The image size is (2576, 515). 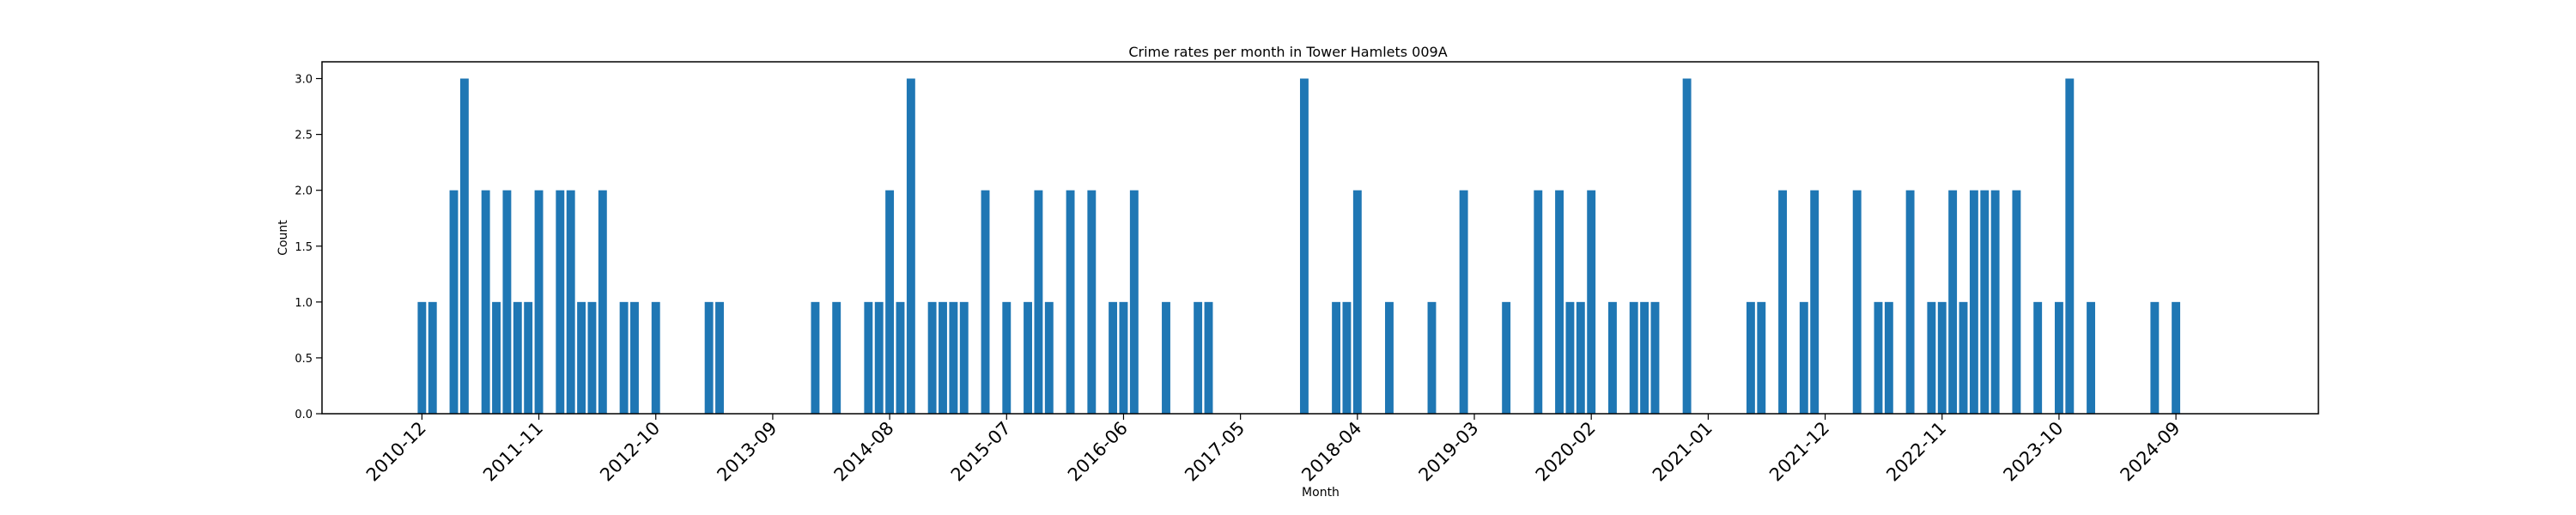 I want to click on y-tick-label: 1.0, so click(x=304, y=303).